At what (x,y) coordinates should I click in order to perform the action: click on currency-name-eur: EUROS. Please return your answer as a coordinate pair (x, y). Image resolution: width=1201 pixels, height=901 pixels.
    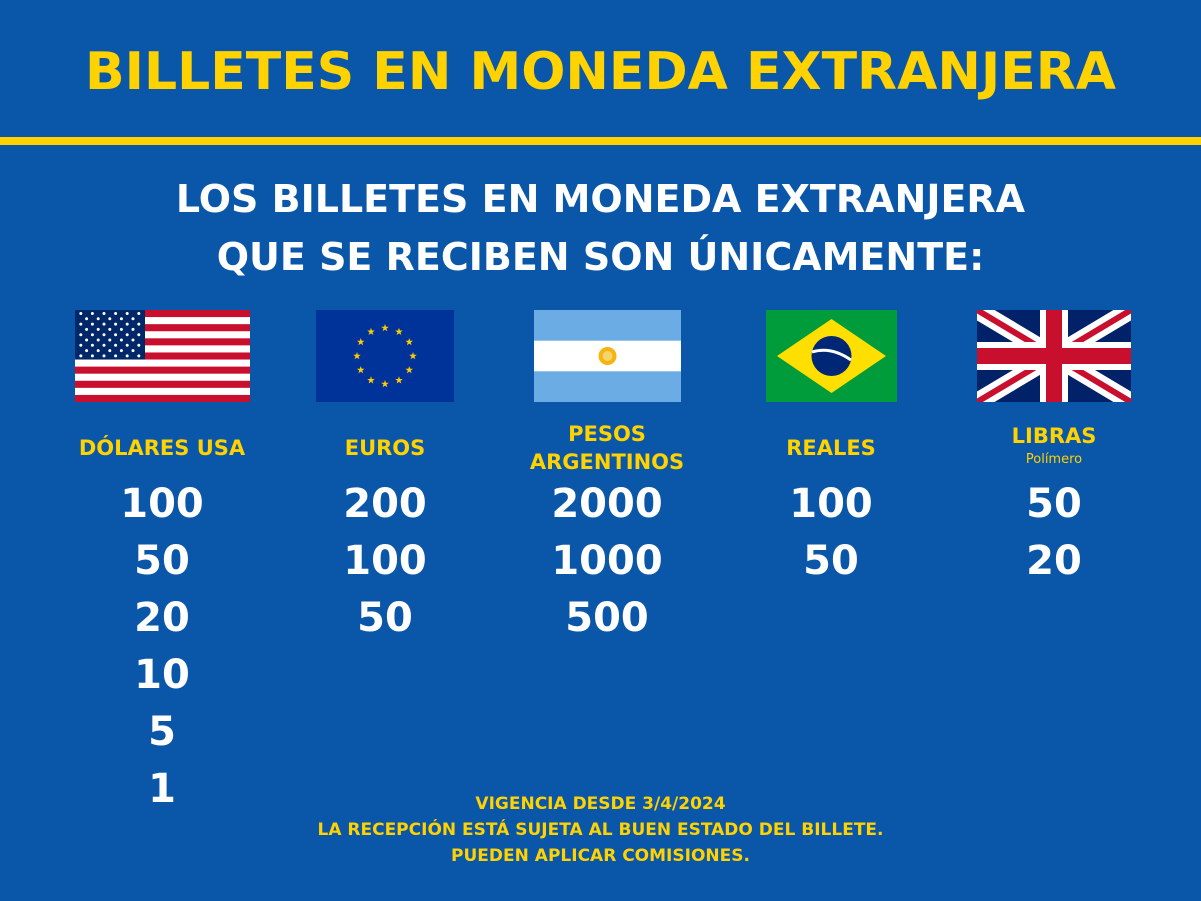
    Looking at the image, I should click on (385, 448).